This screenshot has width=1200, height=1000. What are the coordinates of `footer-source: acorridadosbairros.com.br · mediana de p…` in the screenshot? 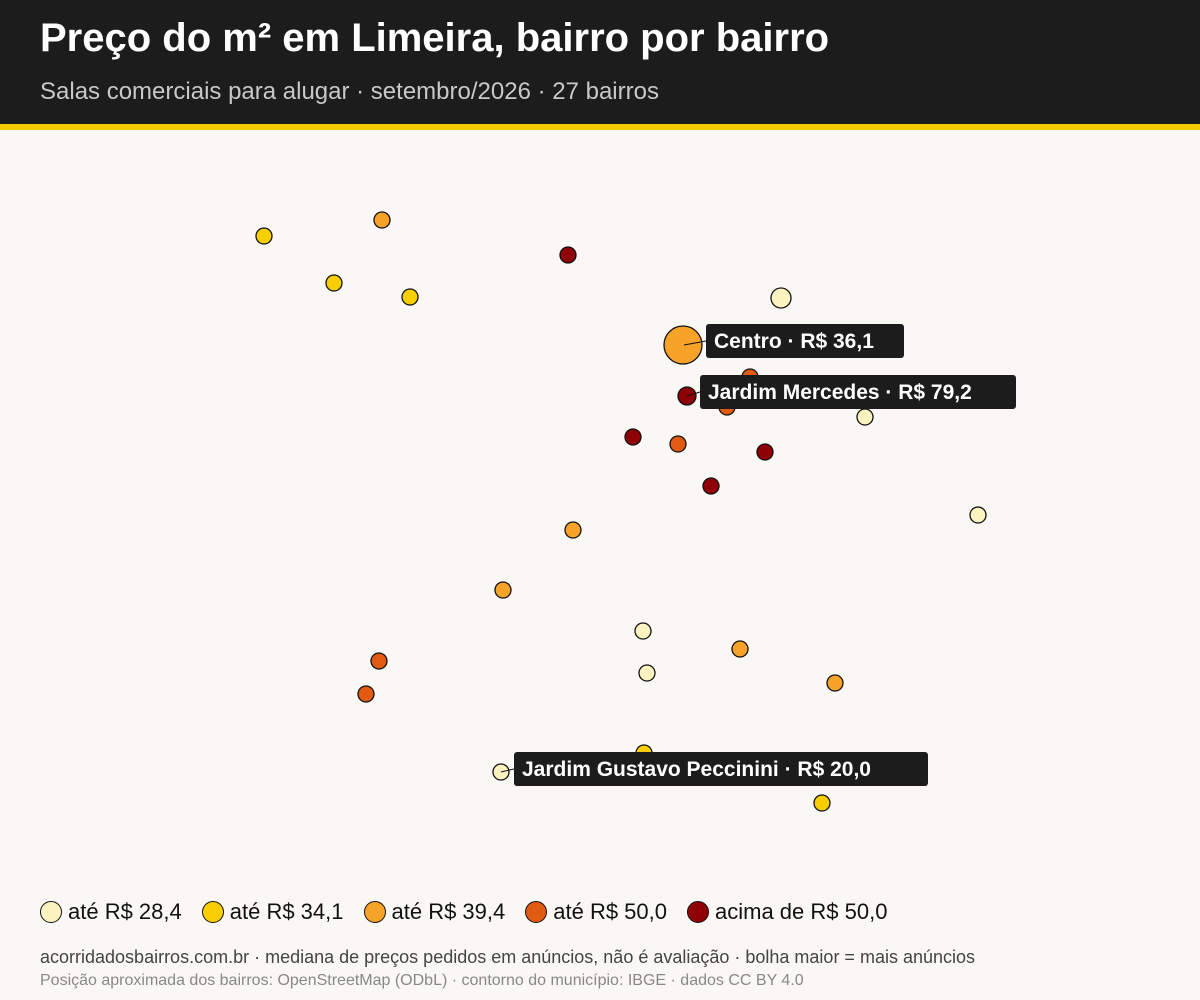 It's located at (508, 957).